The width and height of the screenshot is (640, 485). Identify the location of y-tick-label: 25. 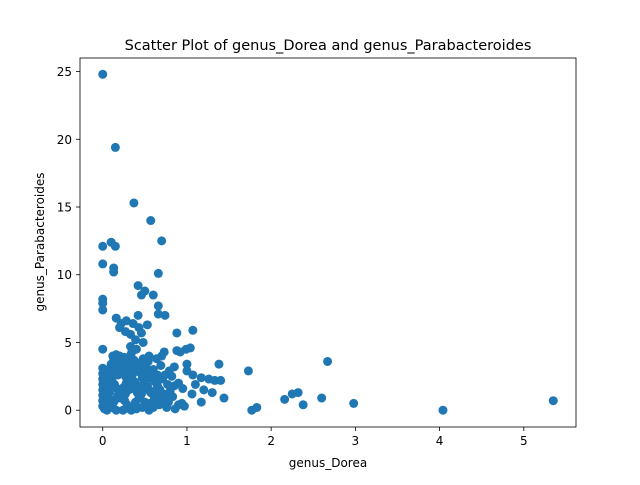
(64, 72).